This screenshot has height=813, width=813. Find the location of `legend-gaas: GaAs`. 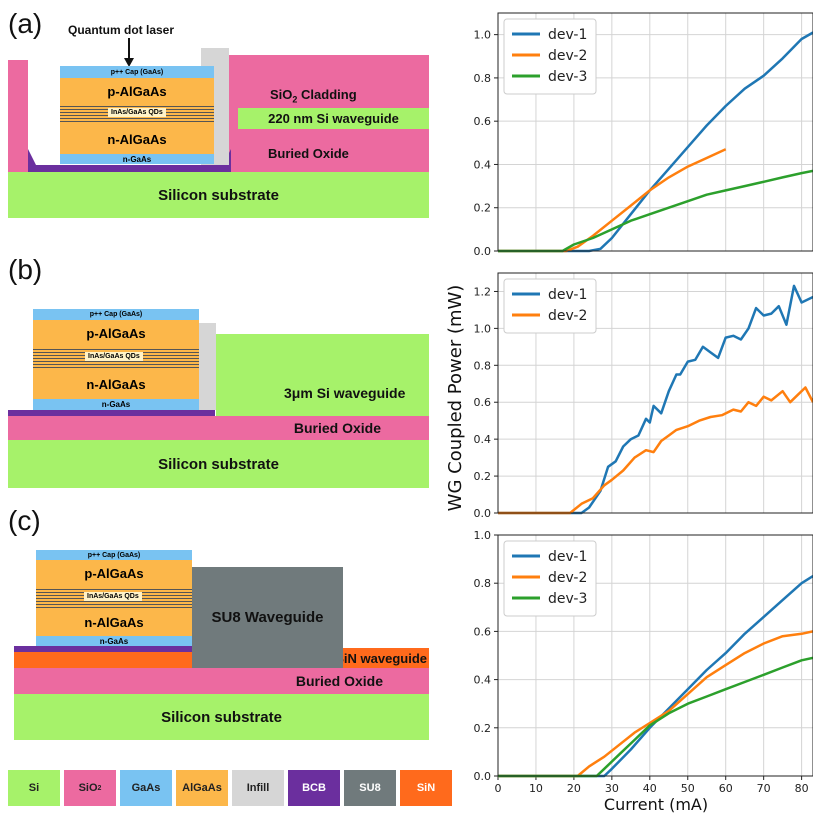

legend-gaas: GaAs is located at coordinates (146, 788).